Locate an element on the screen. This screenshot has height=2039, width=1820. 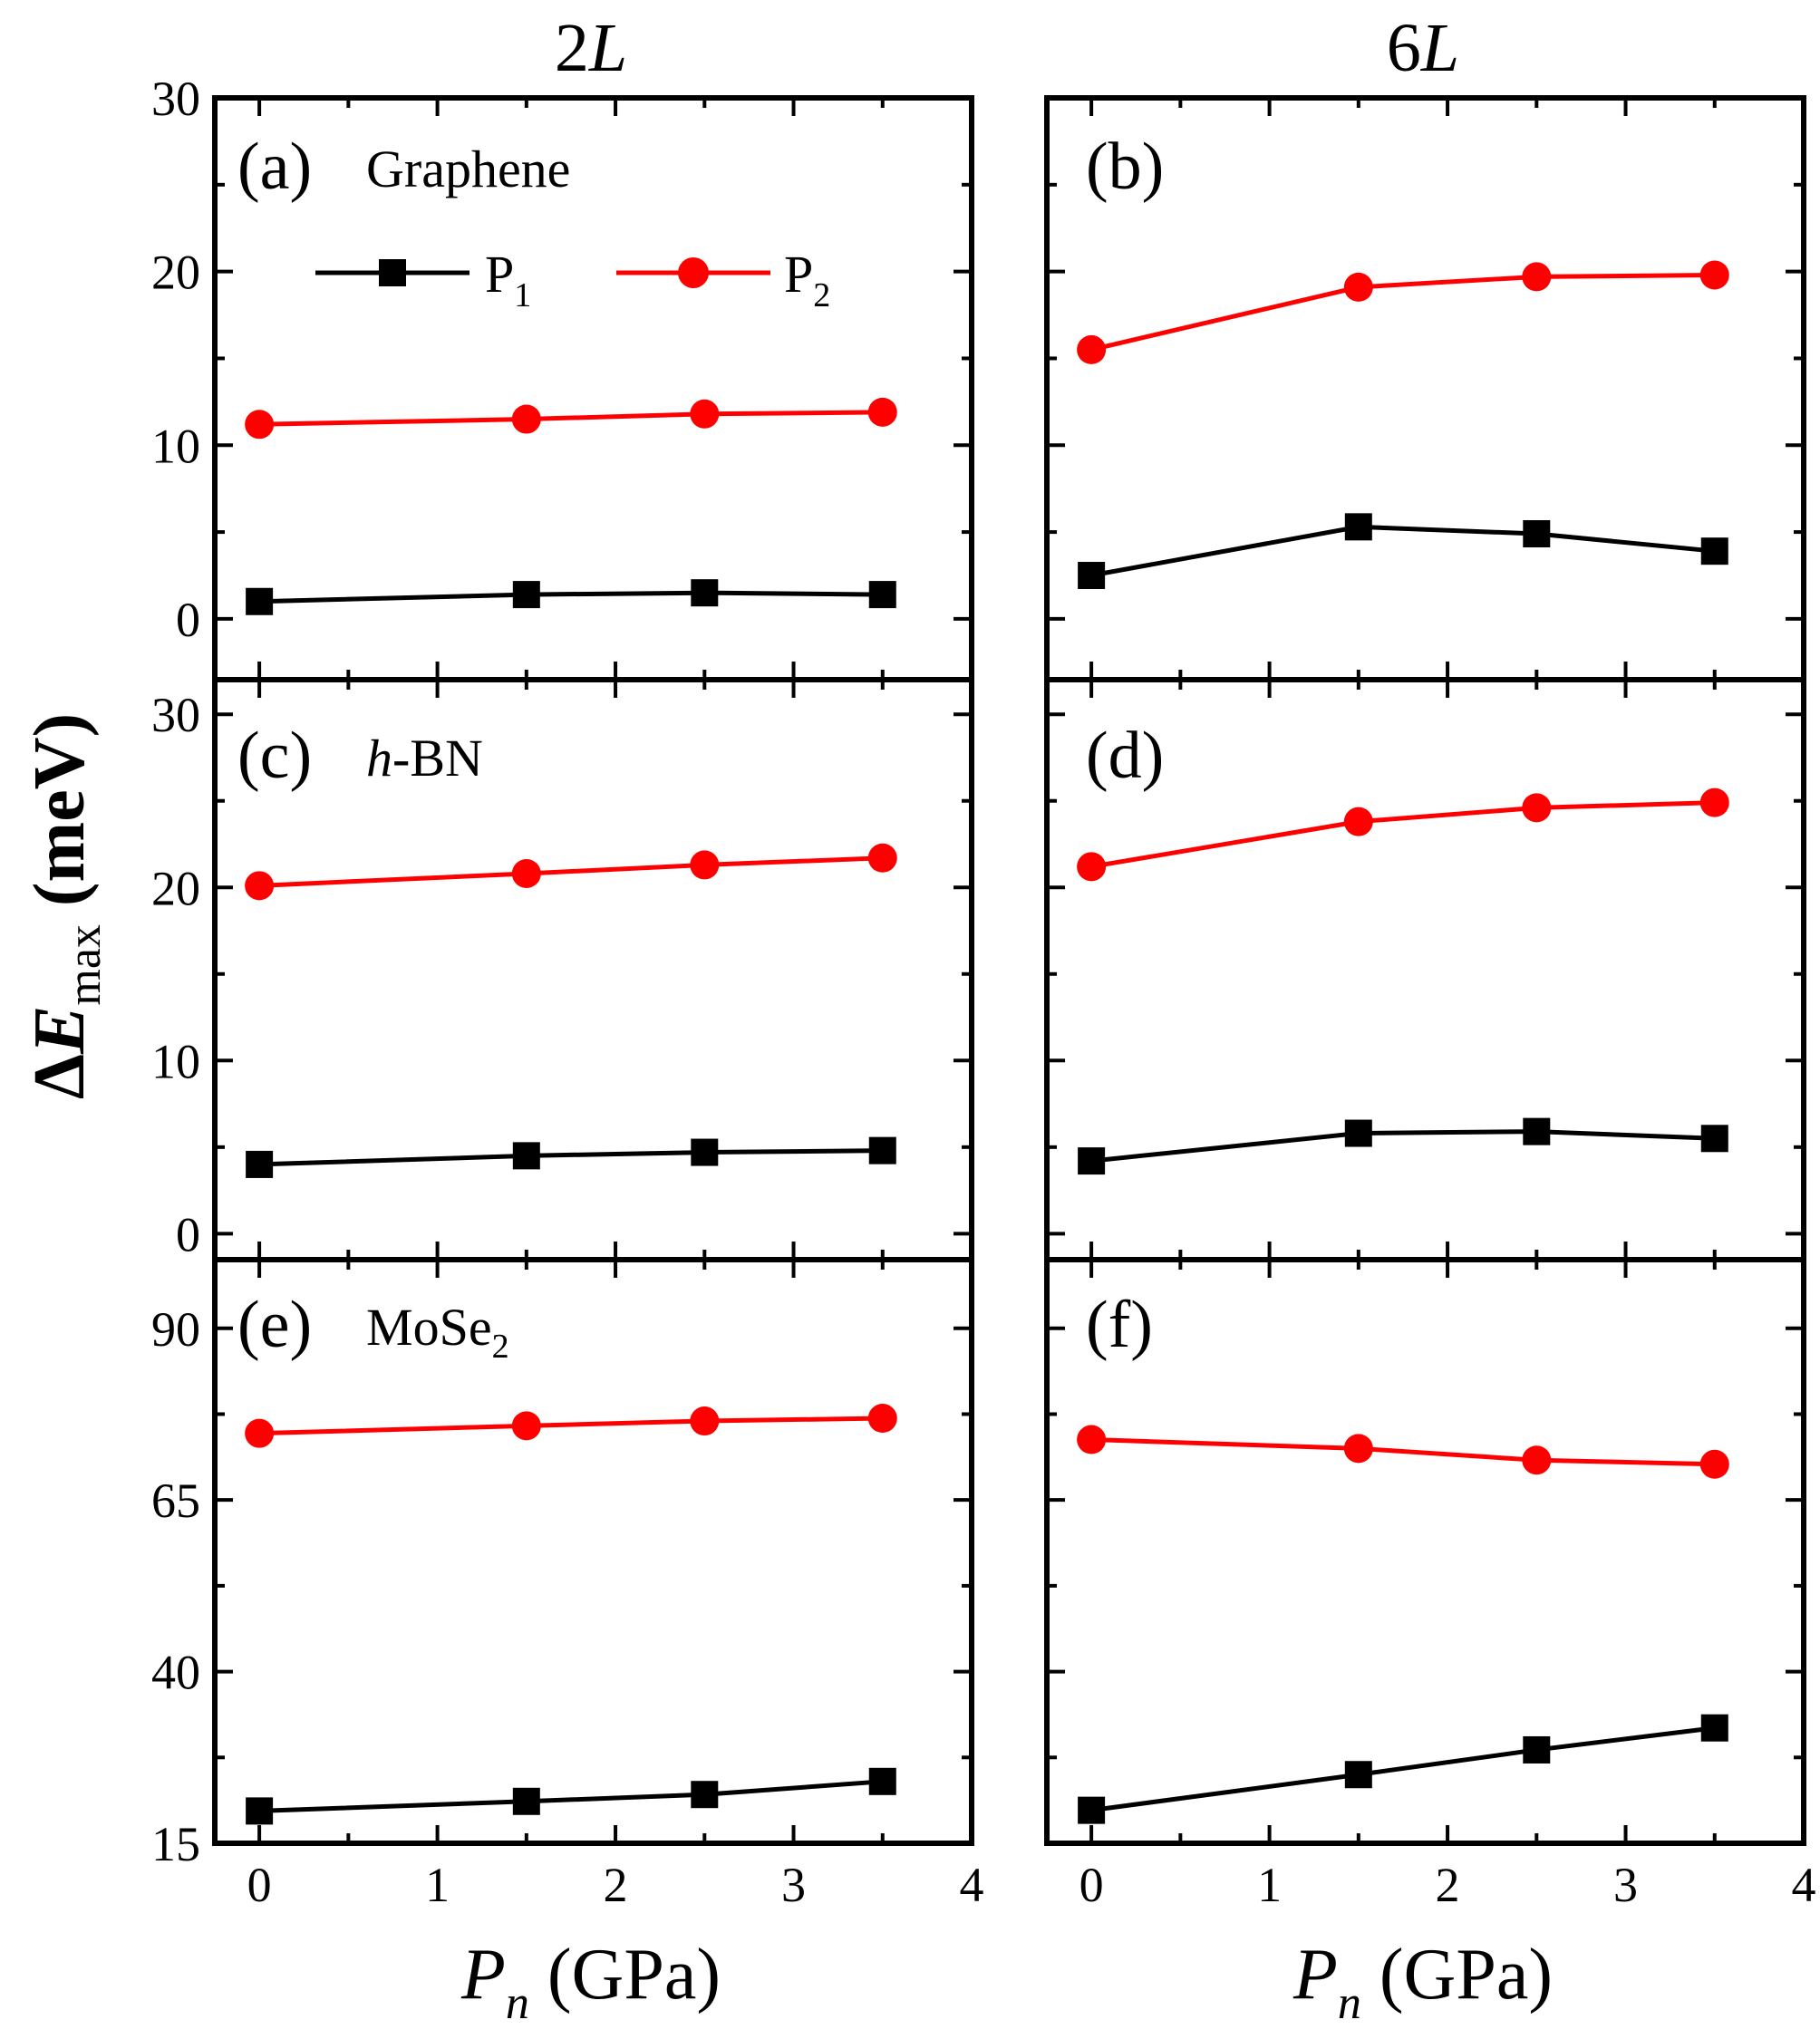
legend-p1-label: P1 is located at coordinates (508, 279).